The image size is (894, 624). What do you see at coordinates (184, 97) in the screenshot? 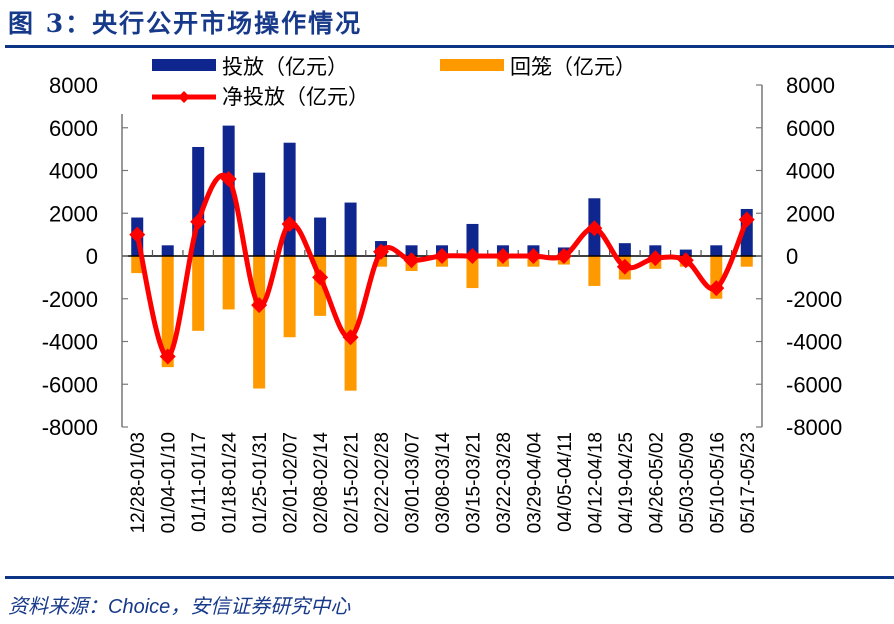
I see `legend-marker-net` at bounding box center [184, 97].